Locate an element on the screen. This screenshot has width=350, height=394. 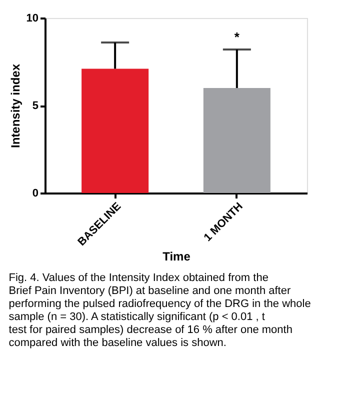
y-tick-label: 5 is located at coordinates (35, 106).